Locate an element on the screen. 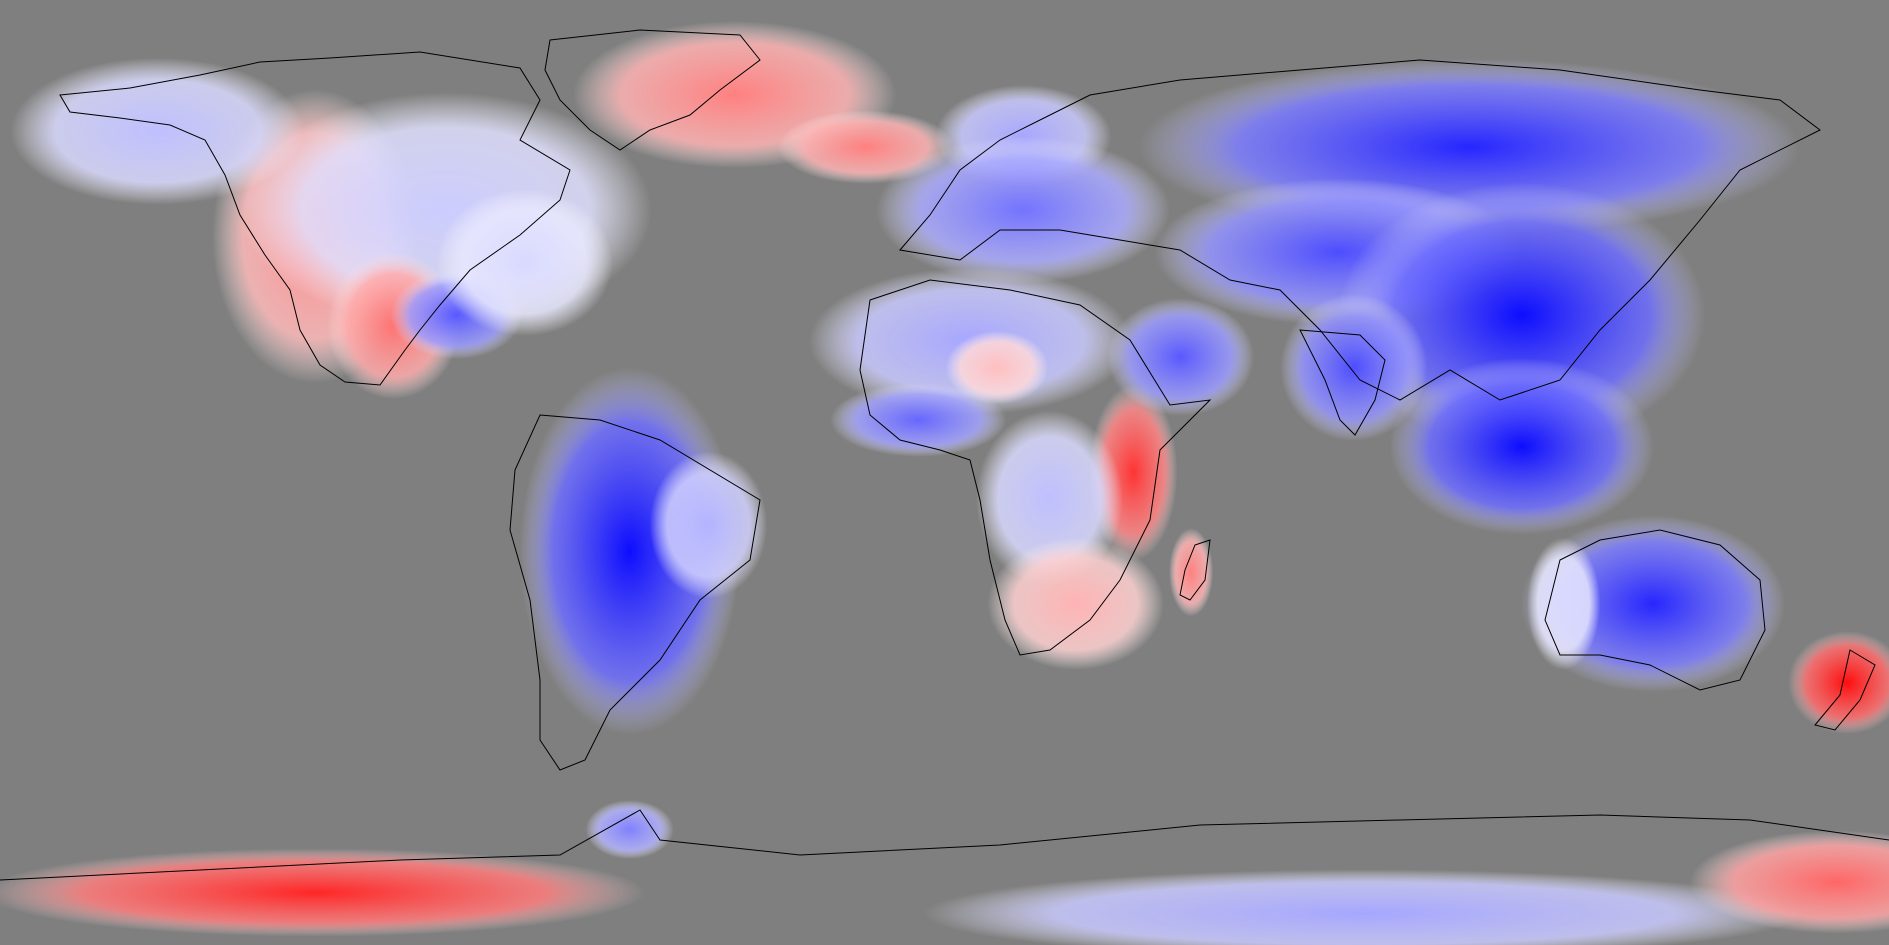 The height and width of the screenshot is (945, 1889). anomaly-region-southern-africa is located at coordinates (1075, 603).